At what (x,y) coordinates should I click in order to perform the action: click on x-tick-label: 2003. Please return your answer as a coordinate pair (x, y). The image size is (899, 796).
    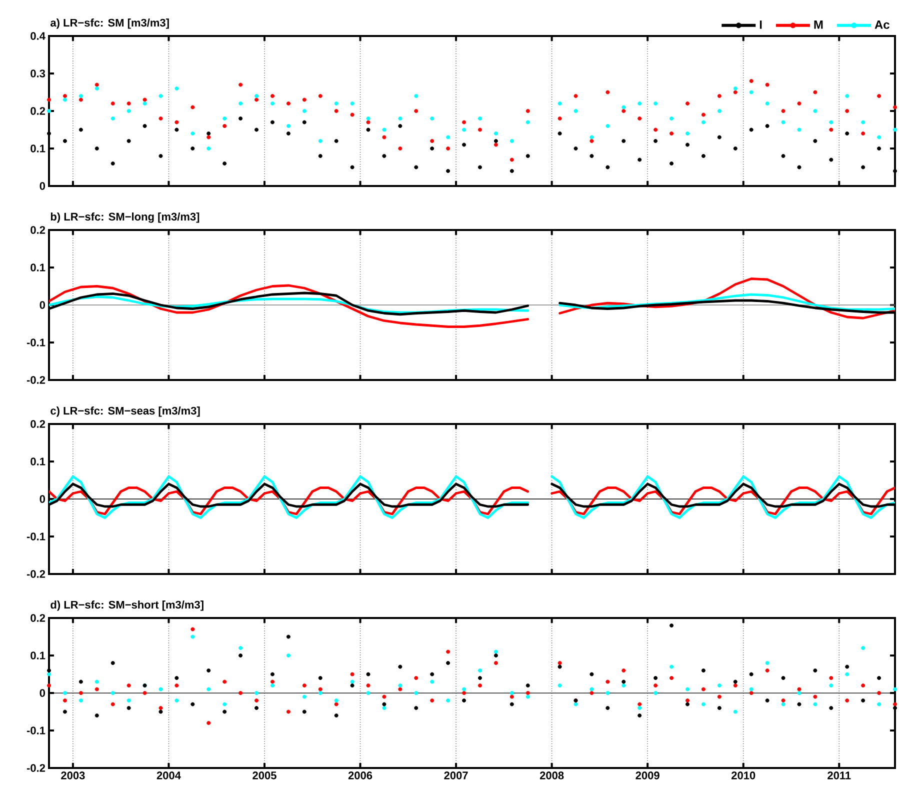
    Looking at the image, I should click on (73, 776).